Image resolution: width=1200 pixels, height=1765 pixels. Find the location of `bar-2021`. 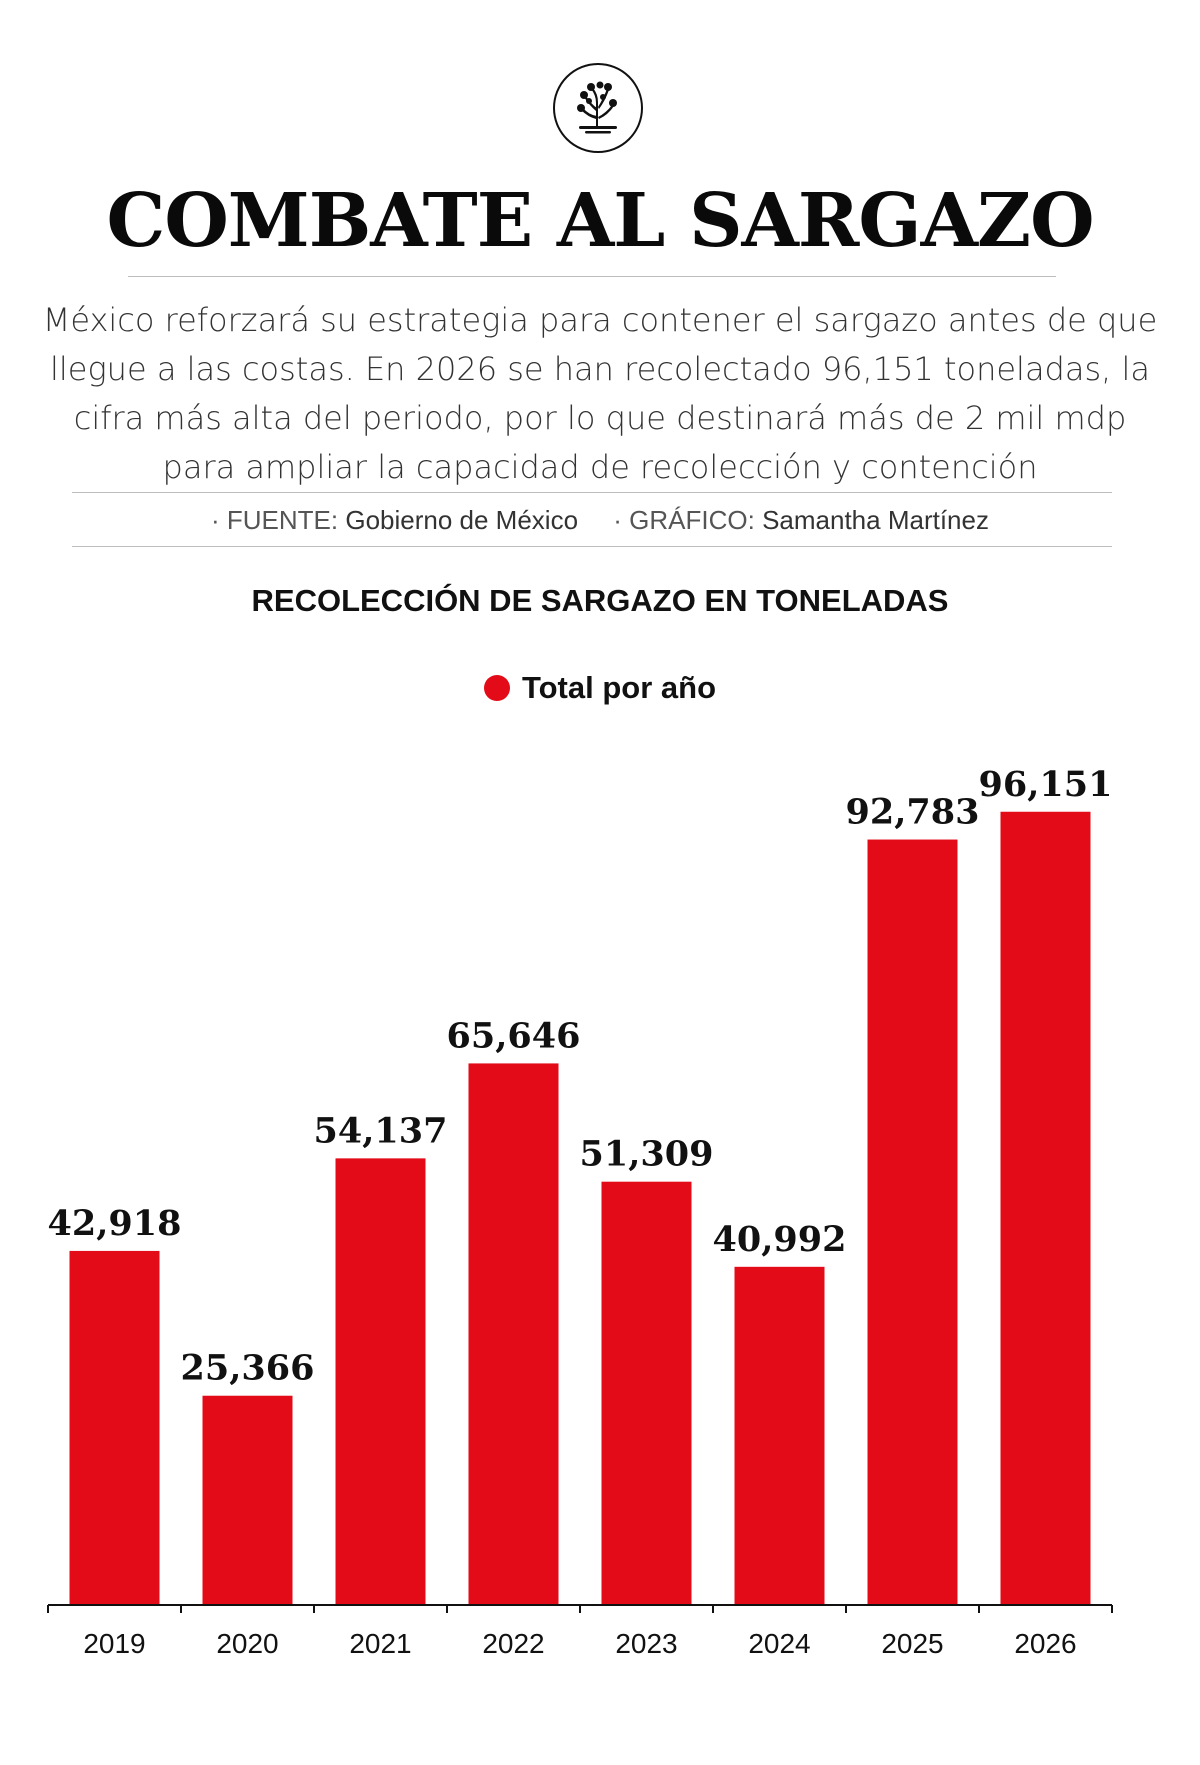

bar-2021 is located at coordinates (380, 1381).